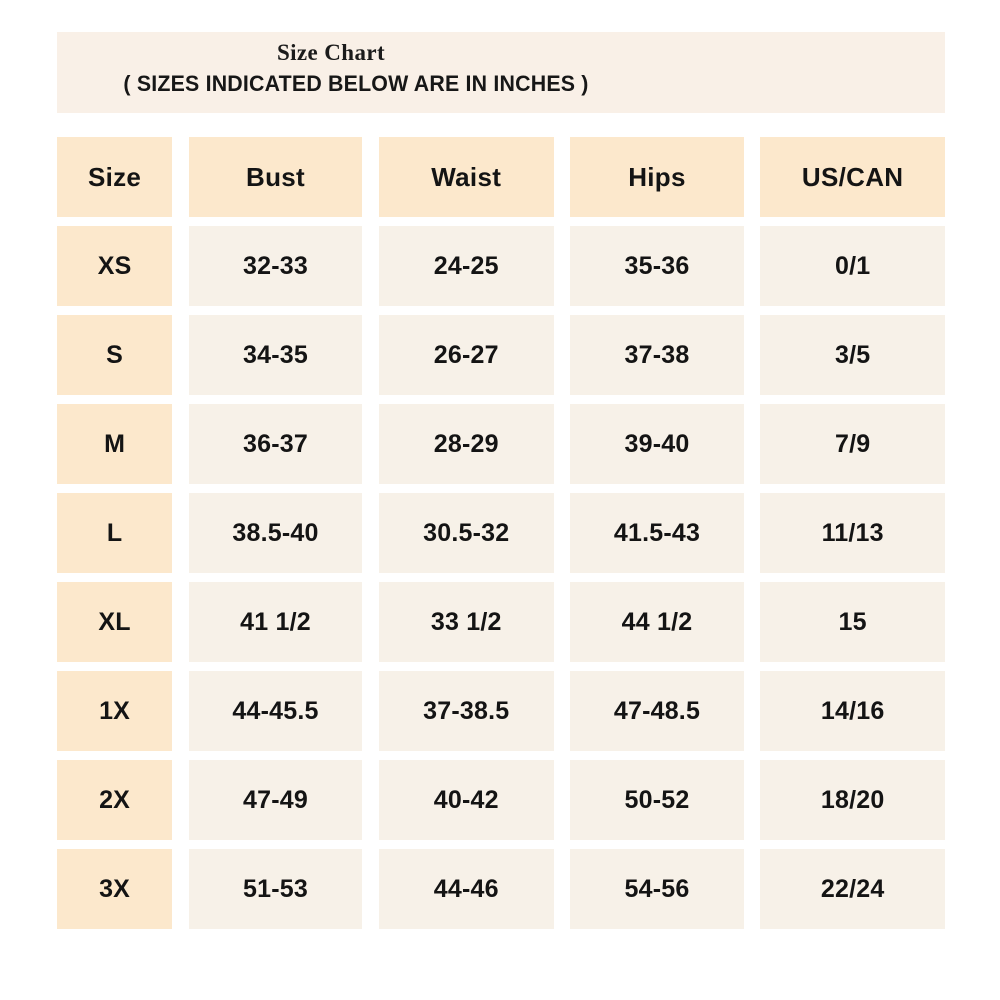 Image resolution: width=1000 pixels, height=1000 pixels. What do you see at coordinates (115, 355) in the screenshot?
I see `size-label-s: S` at bounding box center [115, 355].